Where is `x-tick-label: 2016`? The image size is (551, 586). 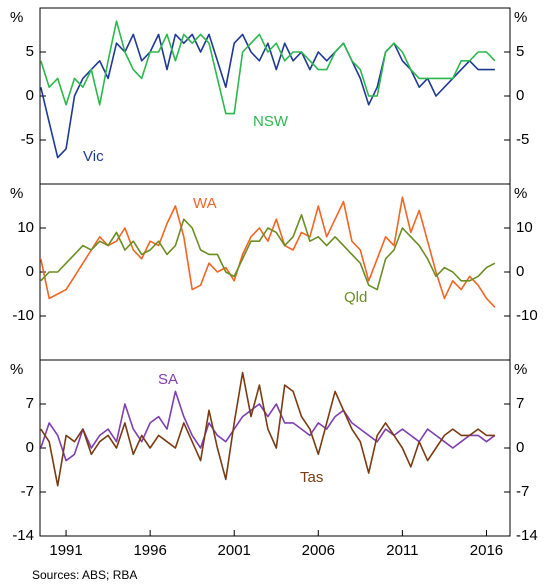
x-tick-label: 2016 is located at coordinates (486, 550).